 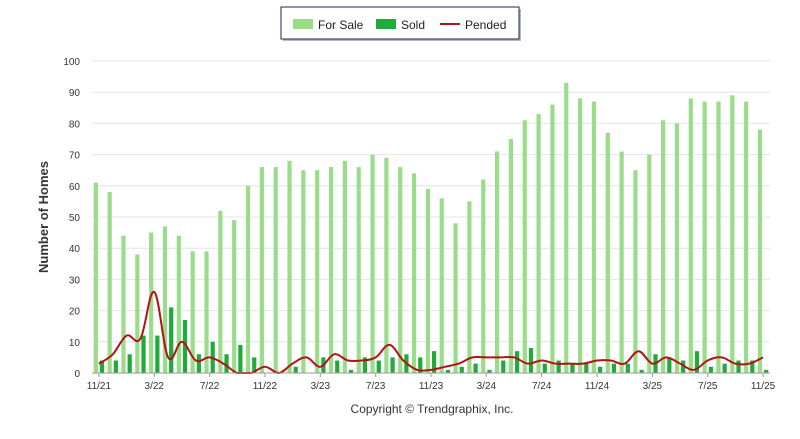 I want to click on x-tick-label: 7/25, so click(x=708, y=386).